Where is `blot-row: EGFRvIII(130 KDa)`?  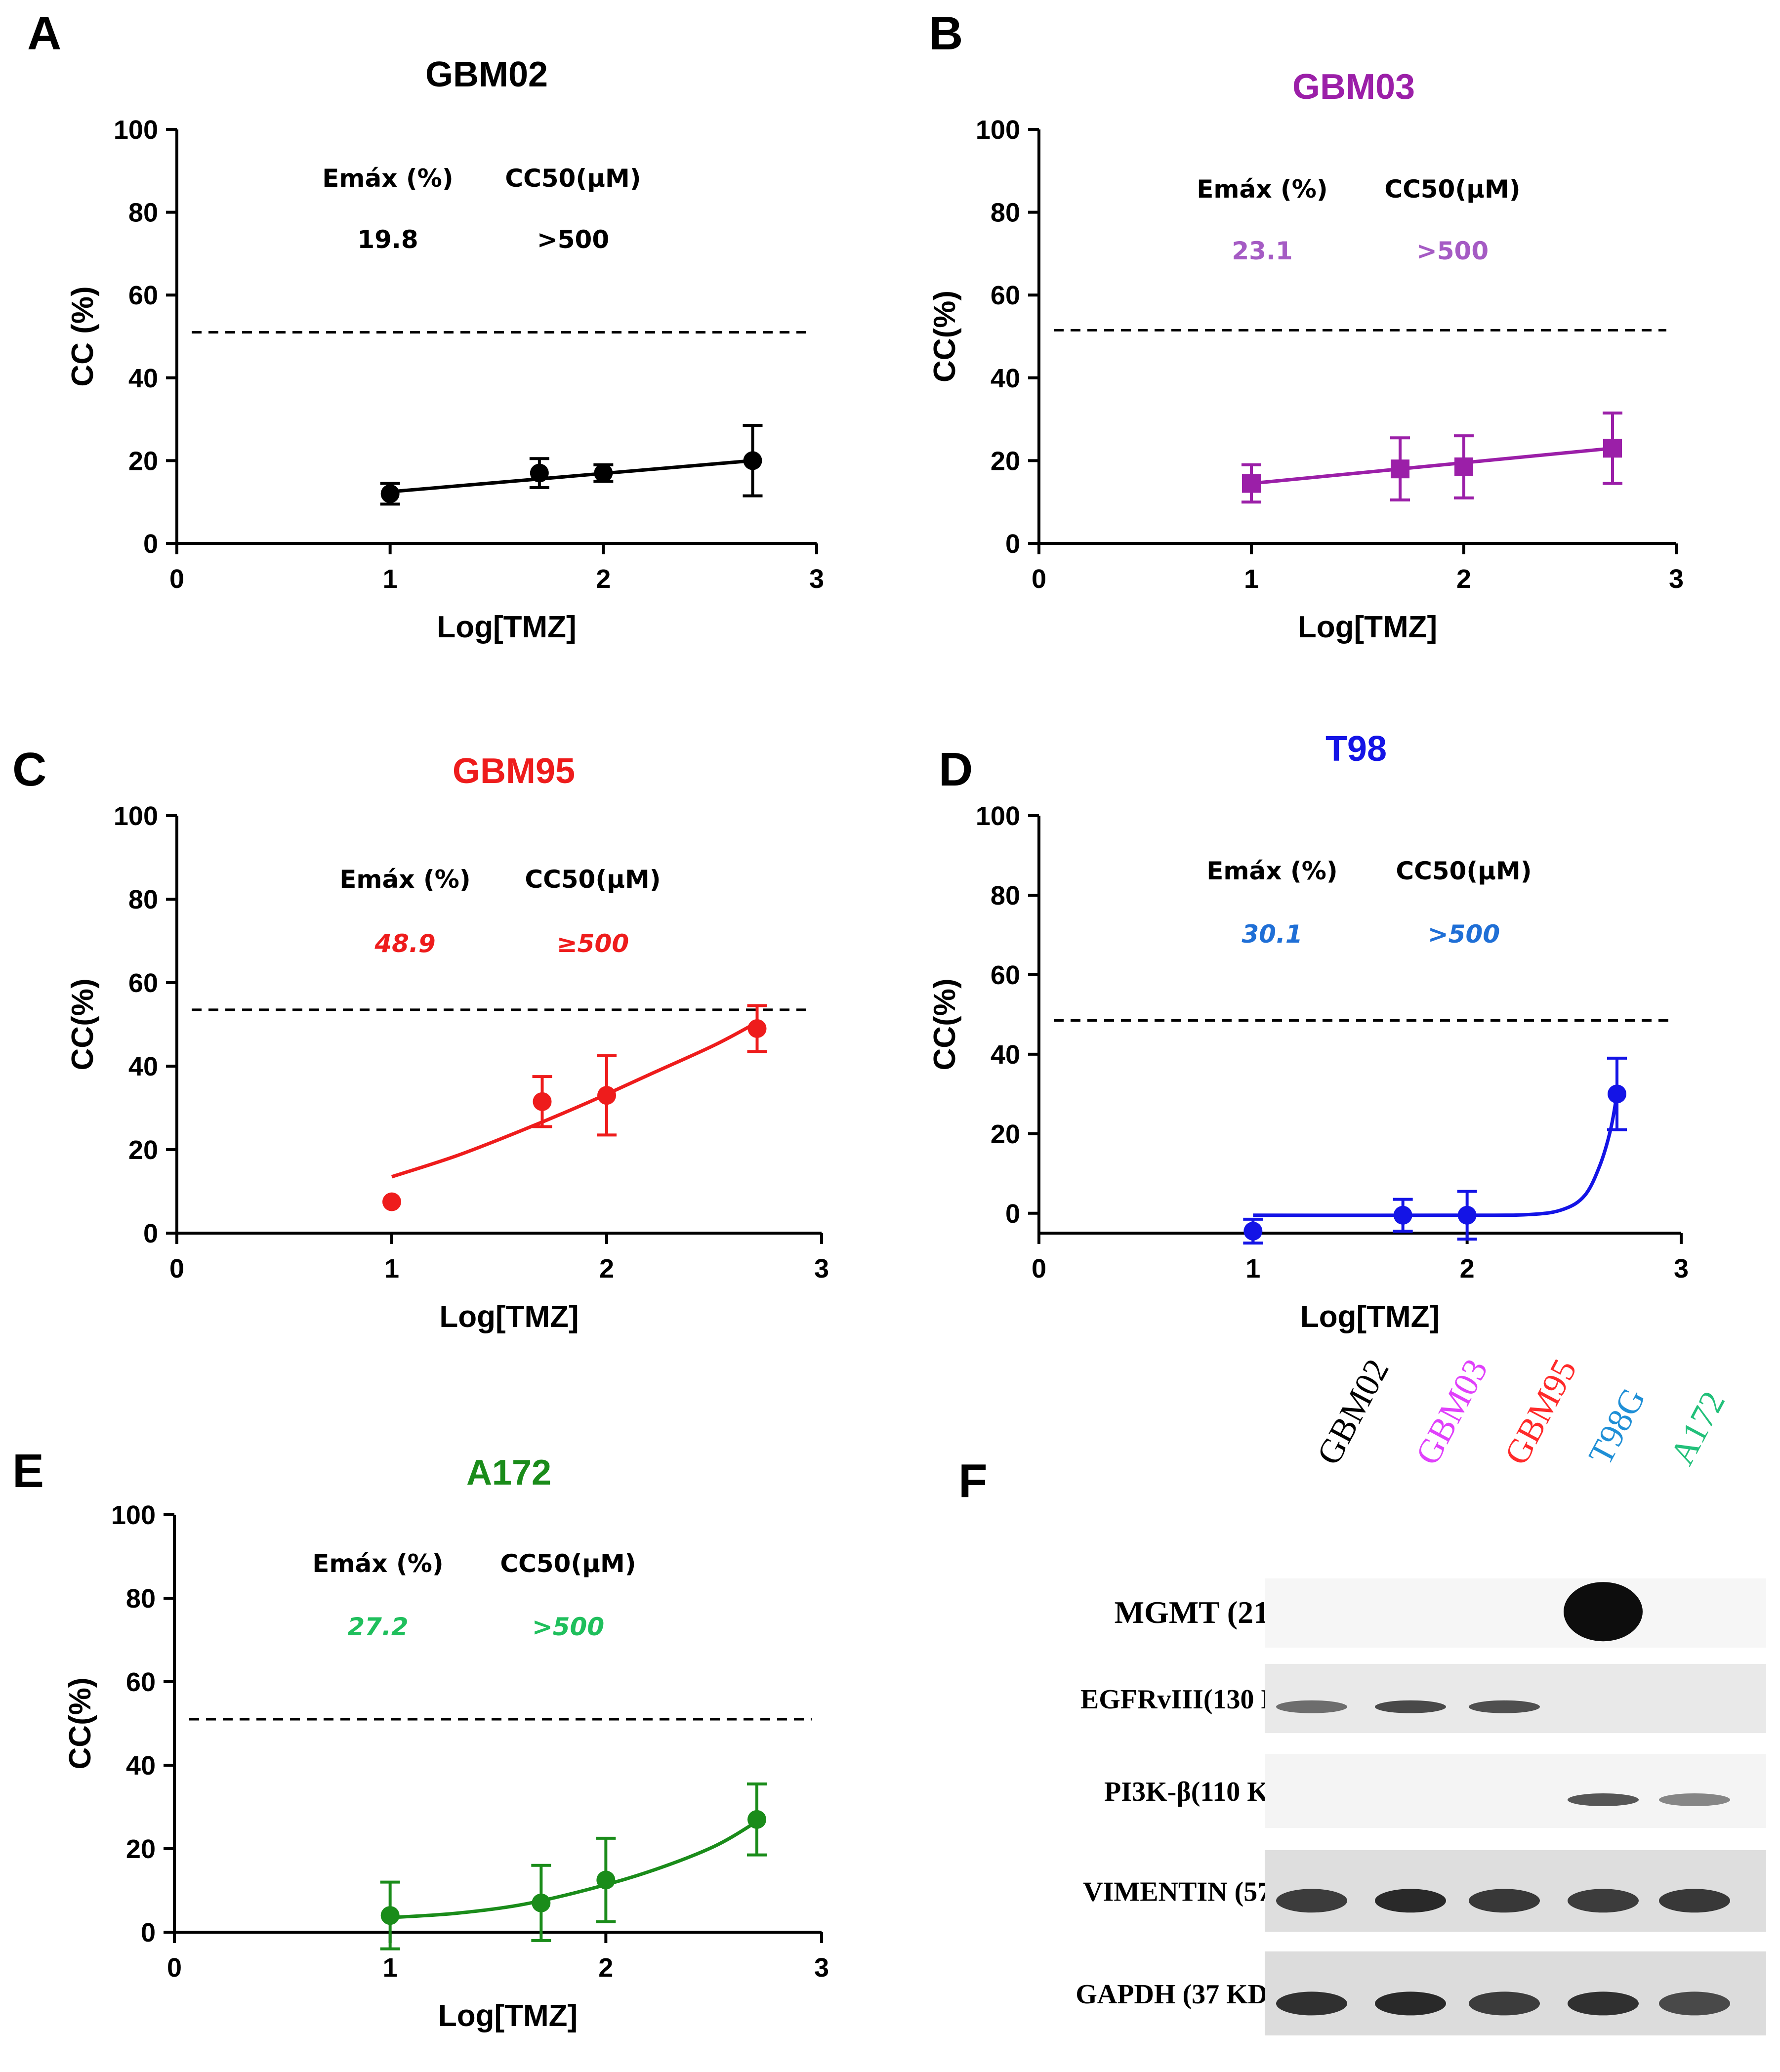 blot-row: EGFRvIII(130 KDa) is located at coordinates (1423, 1699).